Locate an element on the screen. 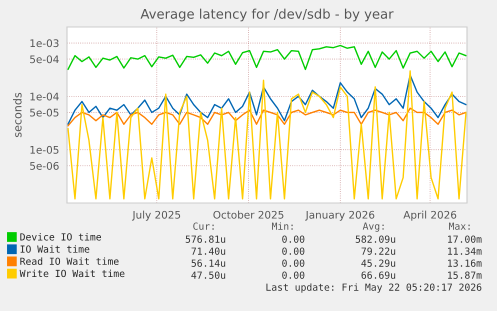 The height and width of the screenshot is (311, 497). text: 582.09u is located at coordinates (376, 239).